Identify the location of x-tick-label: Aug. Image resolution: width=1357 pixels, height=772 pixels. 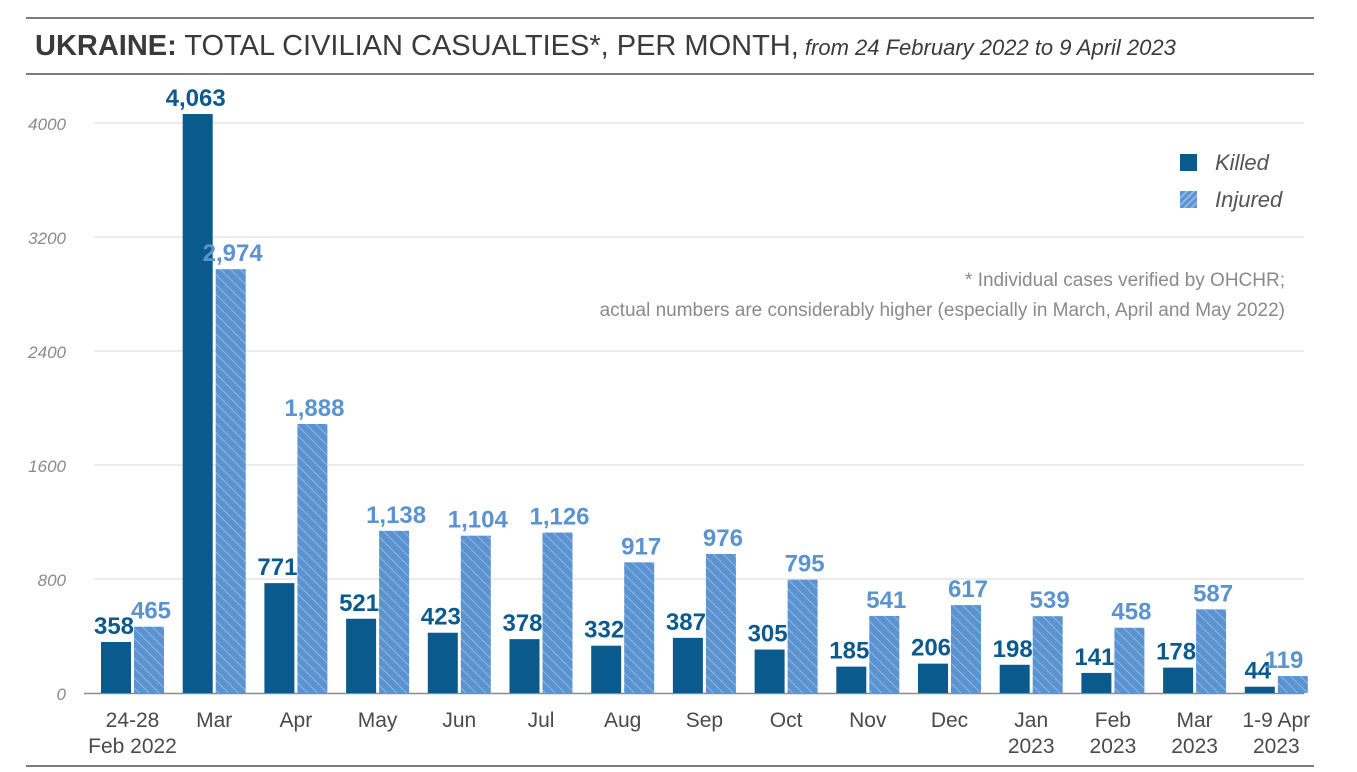
(622, 720).